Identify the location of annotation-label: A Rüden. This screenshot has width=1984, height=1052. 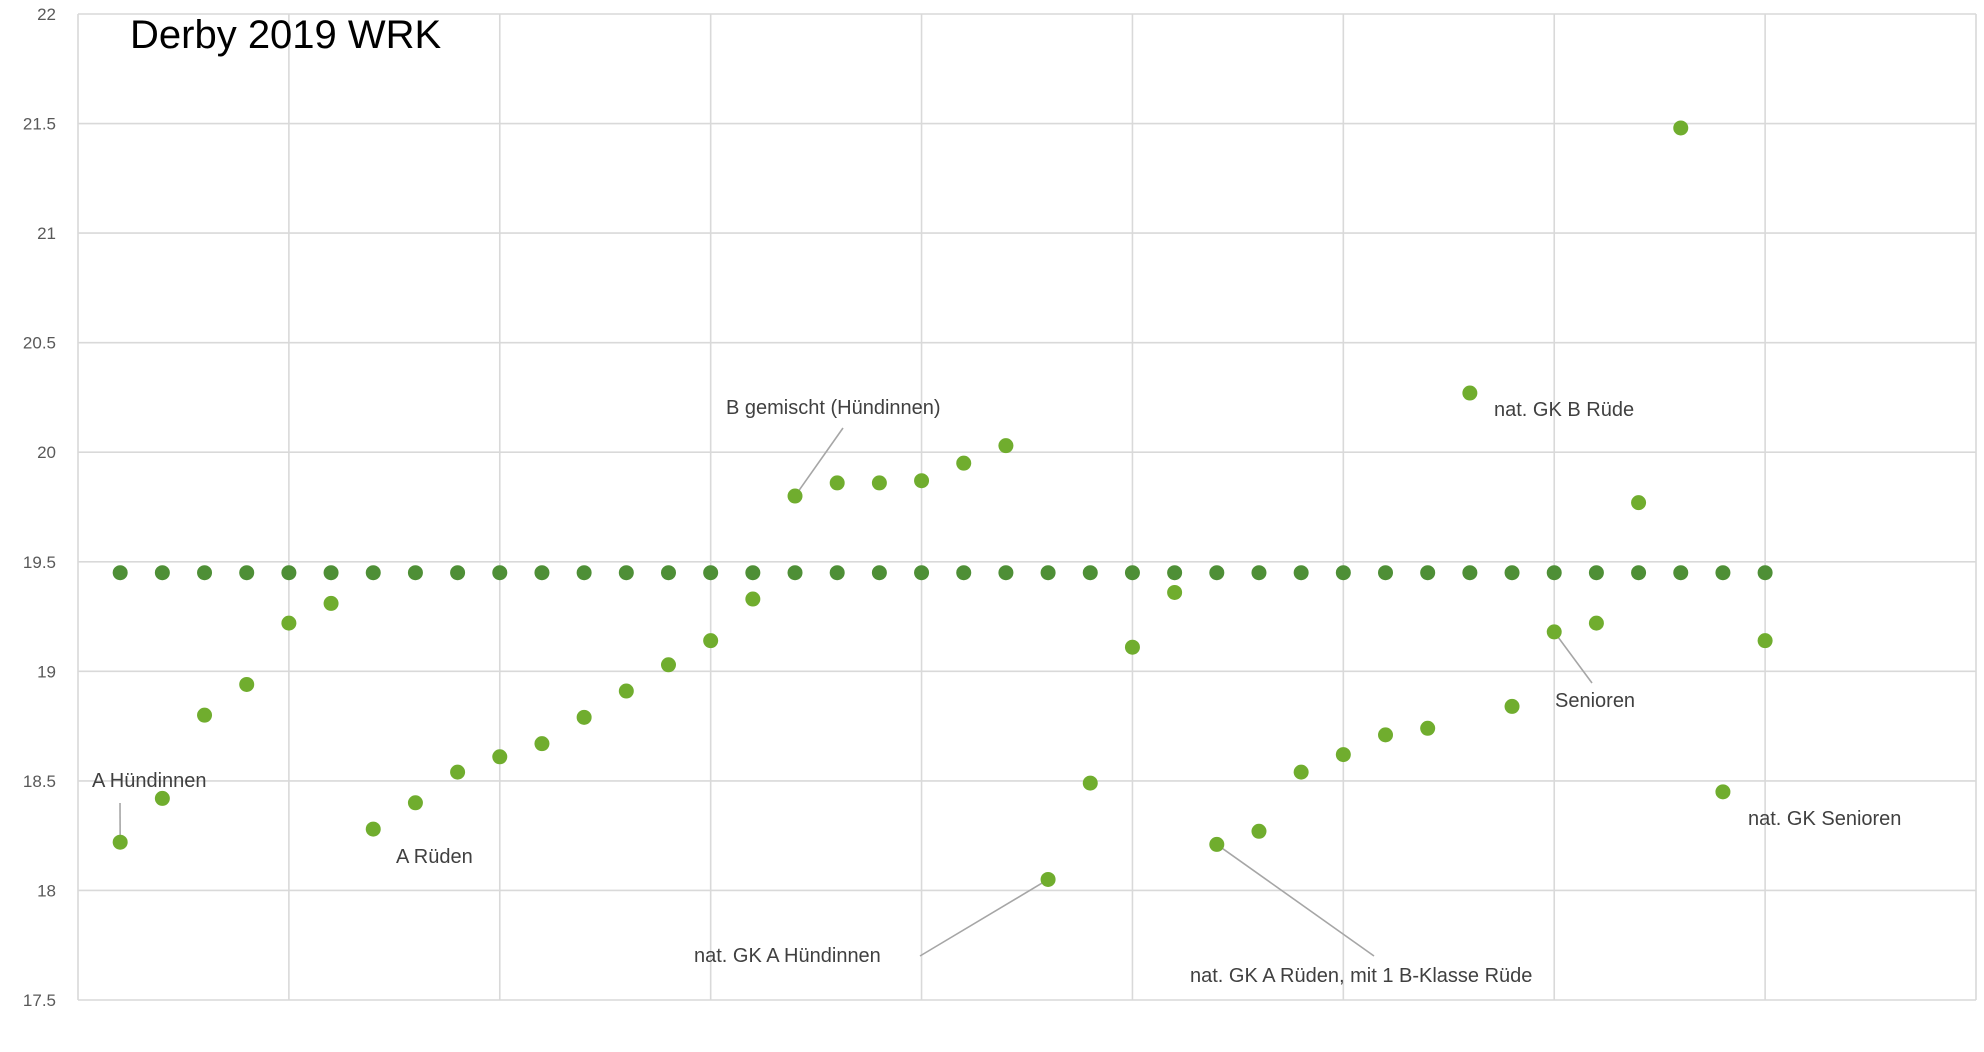
(434, 857).